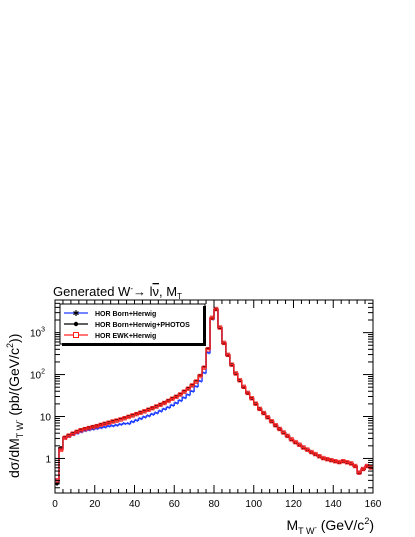 The image size is (415, 537). What do you see at coordinates (293, 504) in the screenshot?
I see `x-tick-label: 120` at bounding box center [293, 504].